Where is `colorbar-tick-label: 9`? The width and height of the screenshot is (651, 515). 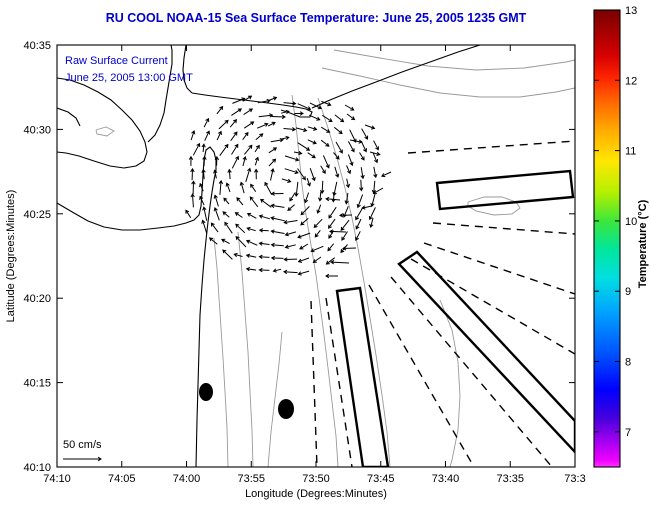
colorbar-tick-label: 9 is located at coordinates (628, 292).